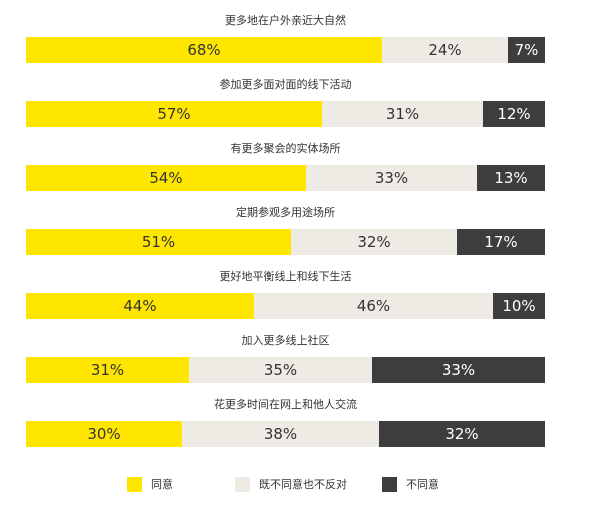 The height and width of the screenshot is (509, 599). I want to click on bar-segment: 44%, so click(140, 306).